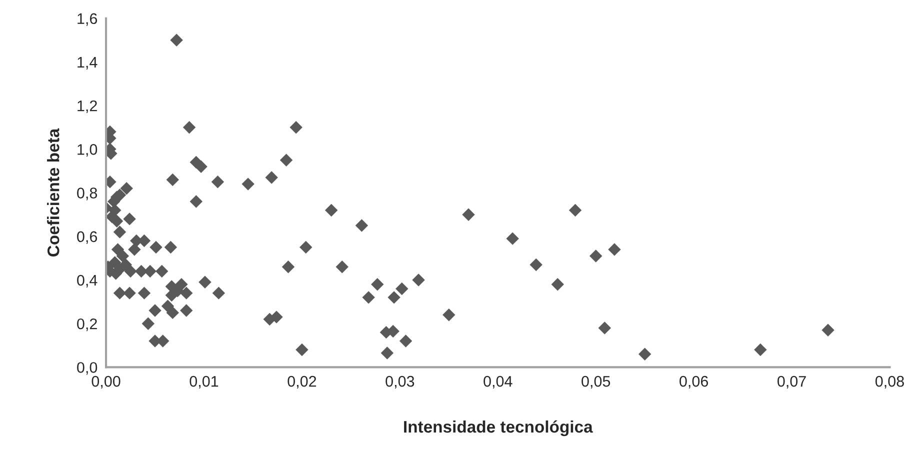  I want to click on x-tick-label: 0,08, so click(889, 382).